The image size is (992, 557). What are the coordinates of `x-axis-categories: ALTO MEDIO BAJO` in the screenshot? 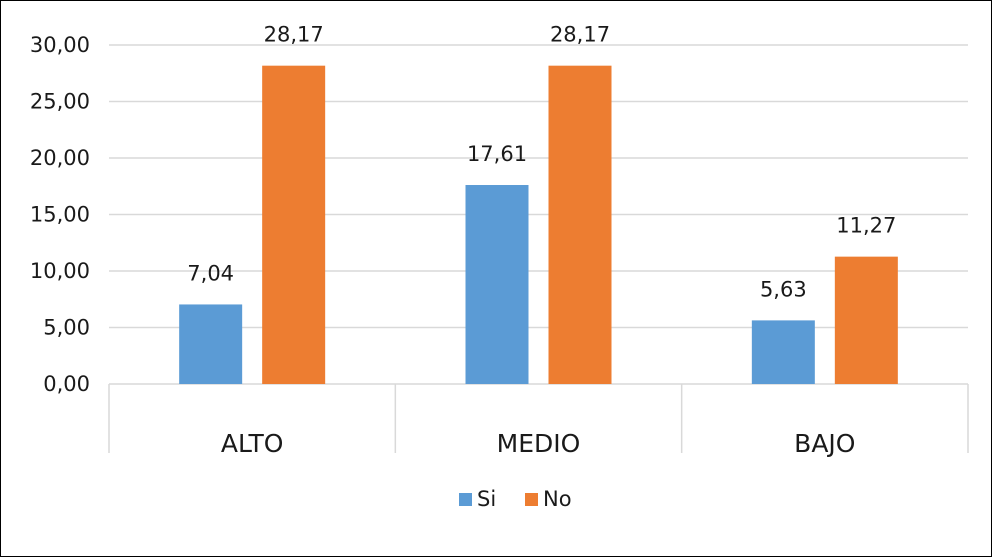 It's located at (538, 443).